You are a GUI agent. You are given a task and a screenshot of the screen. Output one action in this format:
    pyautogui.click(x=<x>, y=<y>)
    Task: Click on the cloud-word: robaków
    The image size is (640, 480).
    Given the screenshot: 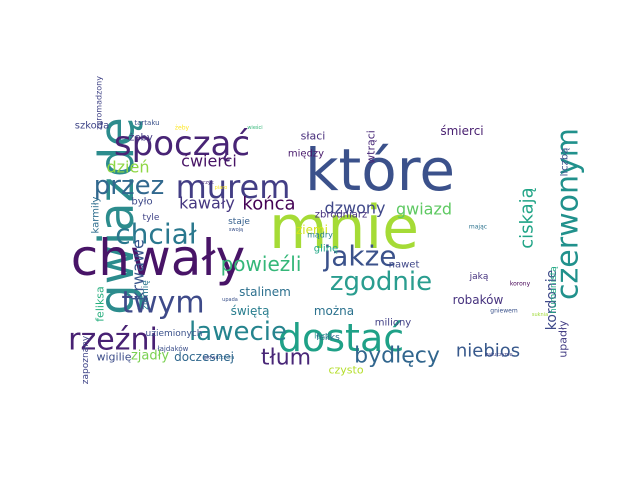 What is the action you would take?
    pyautogui.click(x=478, y=300)
    